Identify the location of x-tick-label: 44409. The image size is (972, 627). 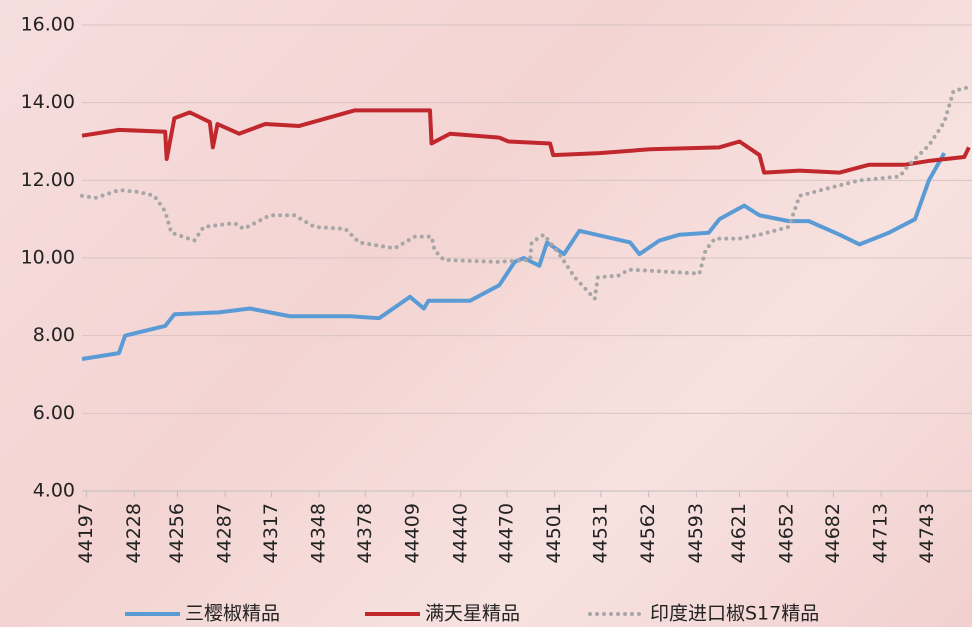
(413, 533).